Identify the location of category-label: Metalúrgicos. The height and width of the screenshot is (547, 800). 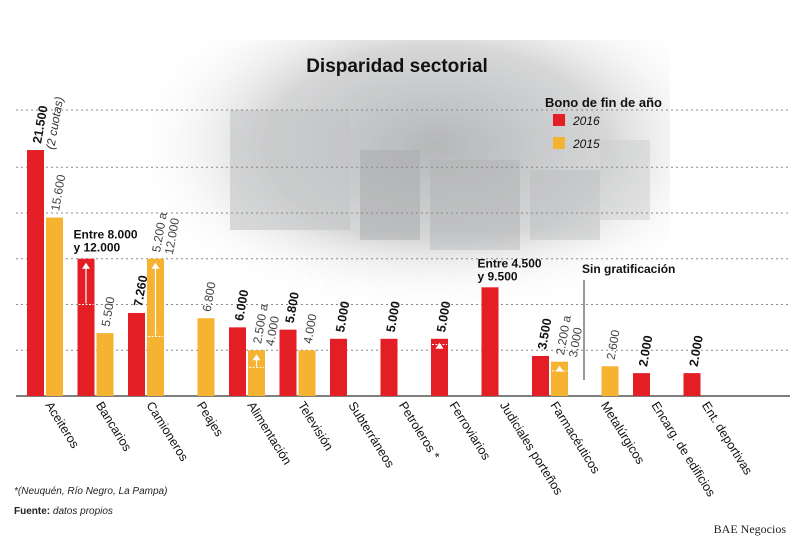
(622, 433).